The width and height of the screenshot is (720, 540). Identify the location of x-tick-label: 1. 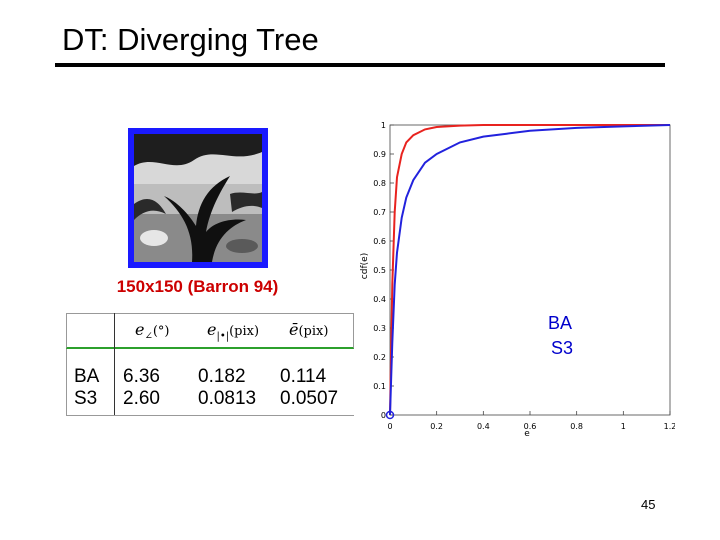
(623, 426).